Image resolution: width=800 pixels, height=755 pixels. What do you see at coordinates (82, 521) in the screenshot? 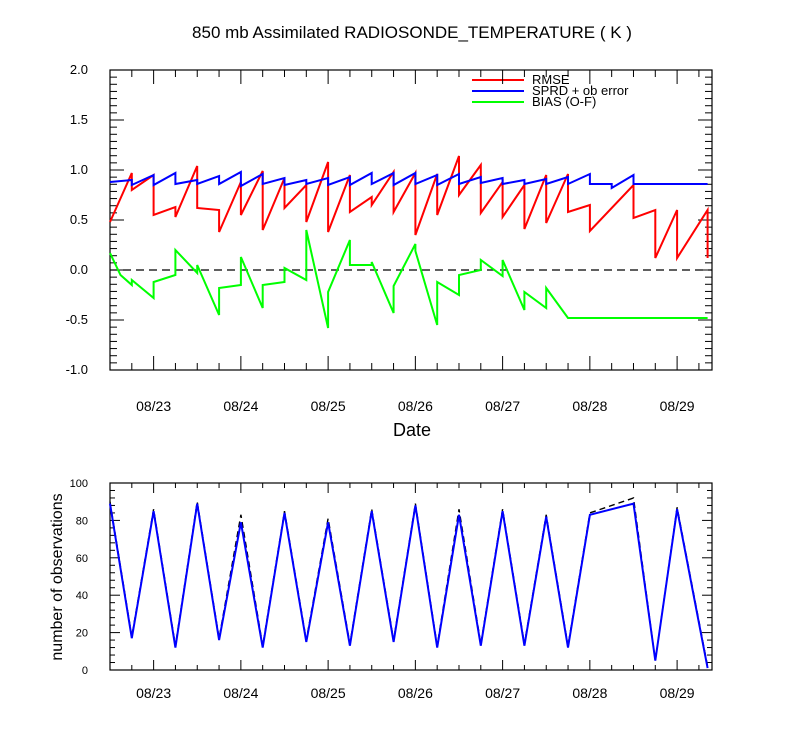
I see `y-tick-label: 80` at bounding box center [82, 521].